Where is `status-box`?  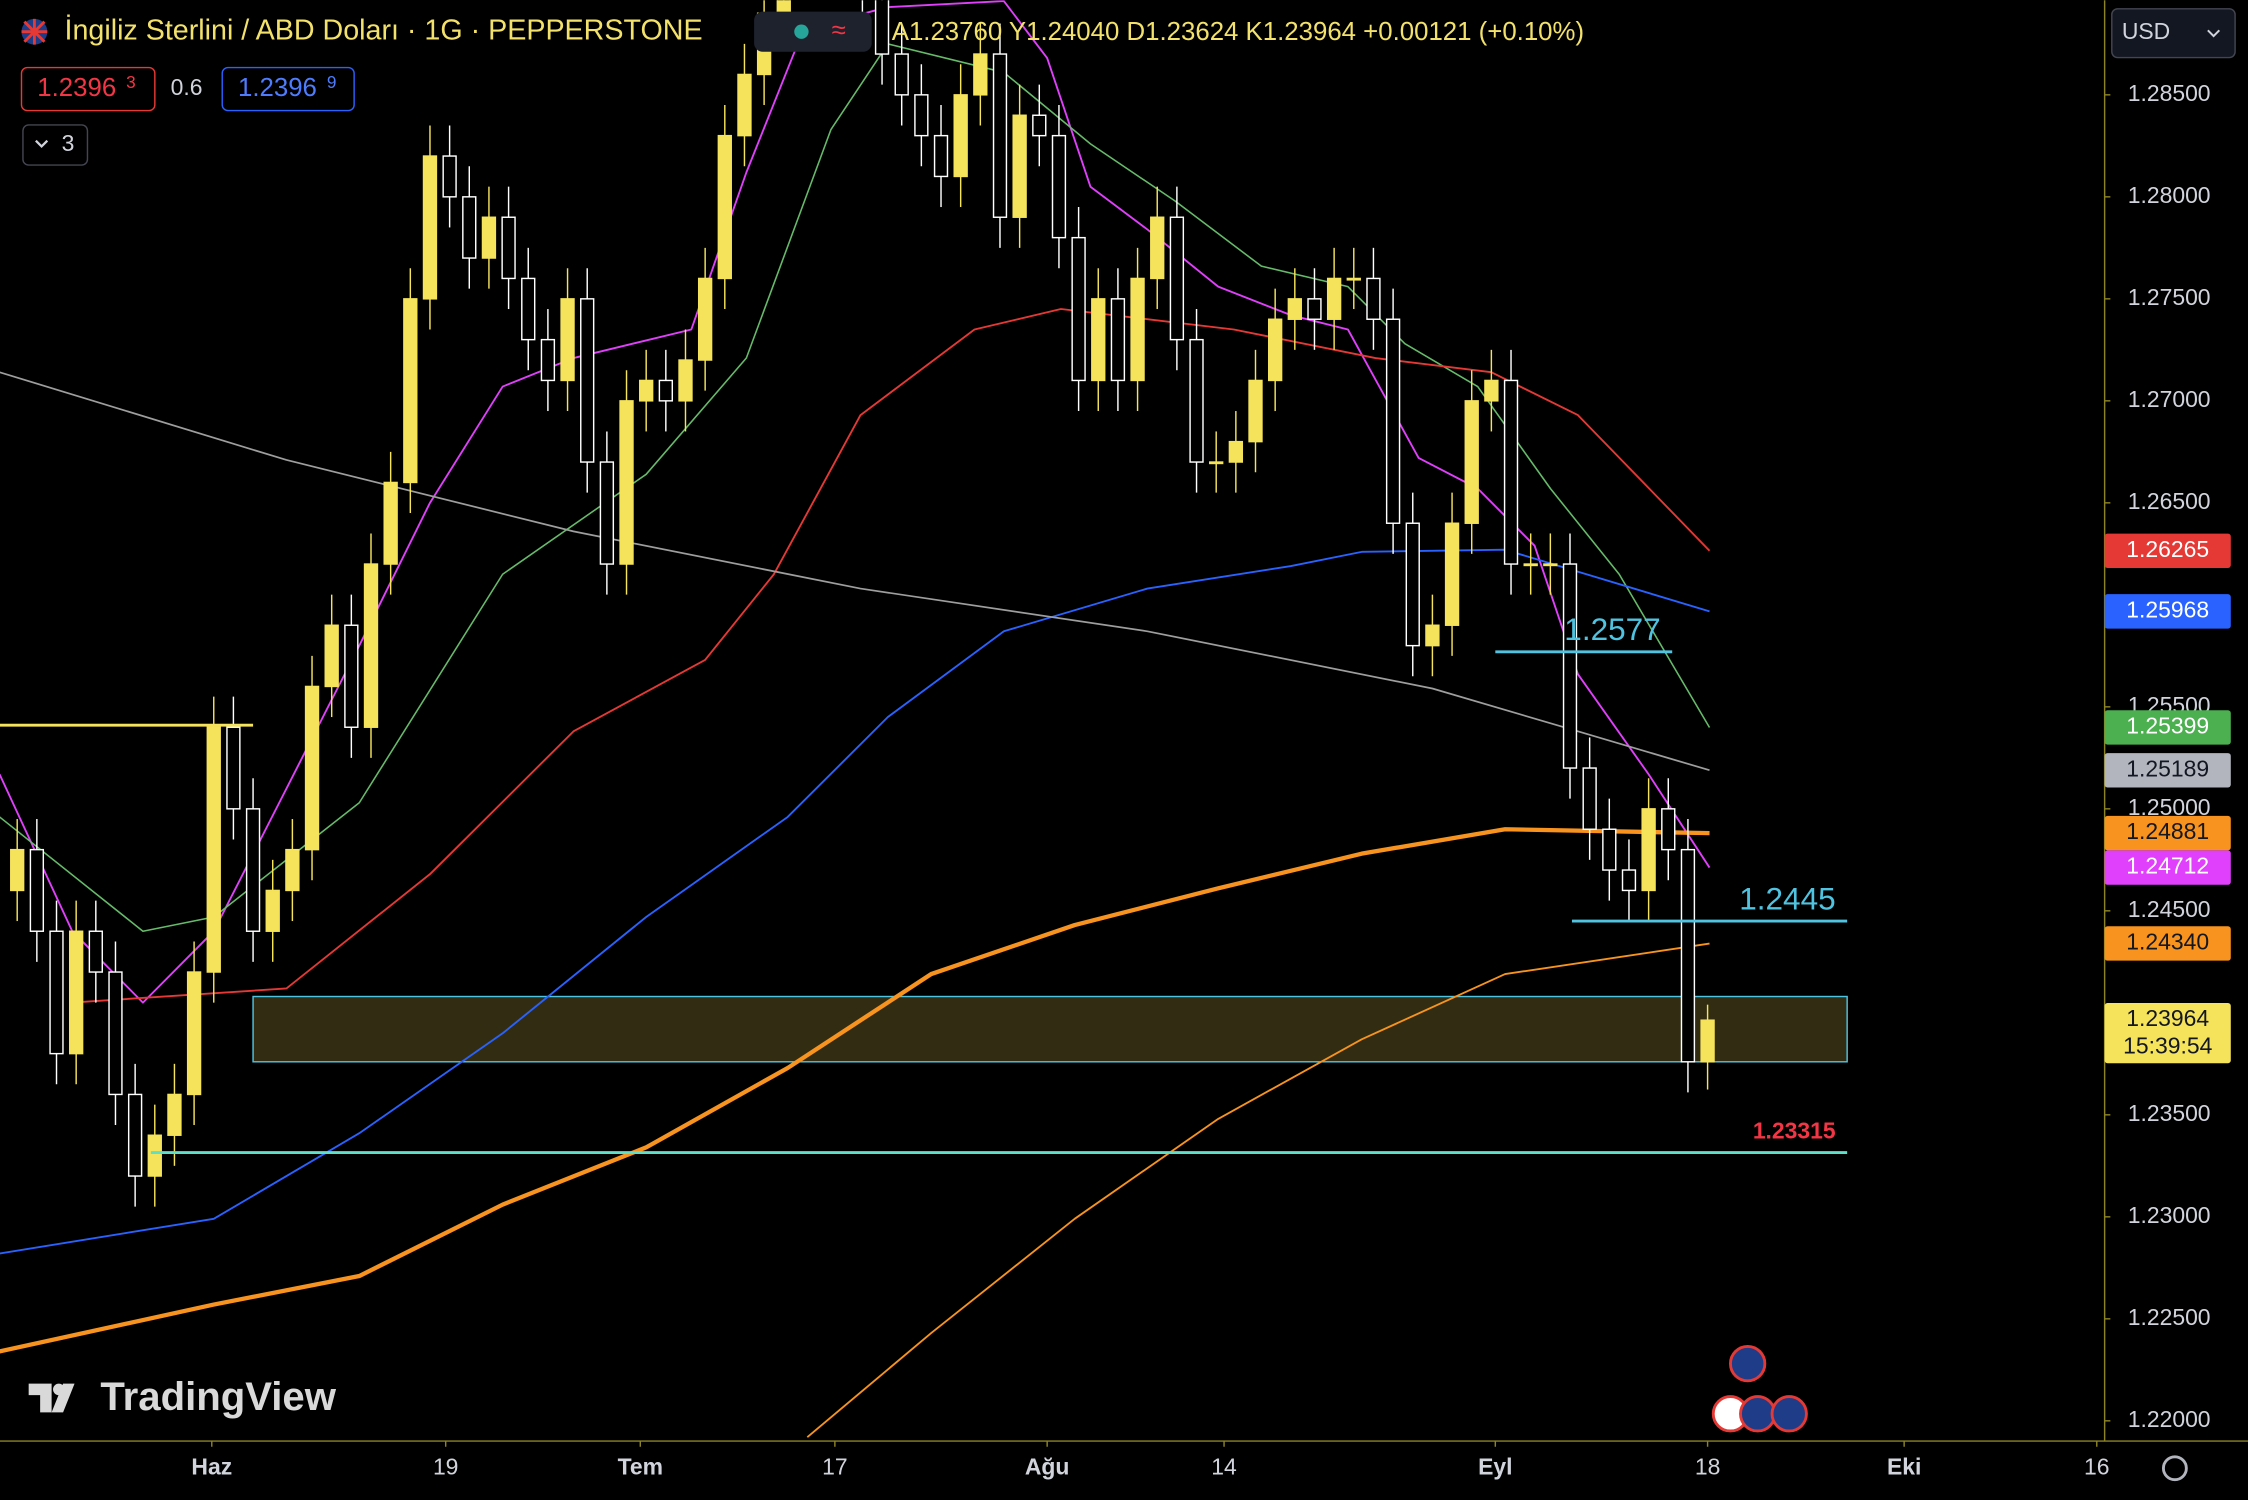
status-box is located at coordinates (813, 31).